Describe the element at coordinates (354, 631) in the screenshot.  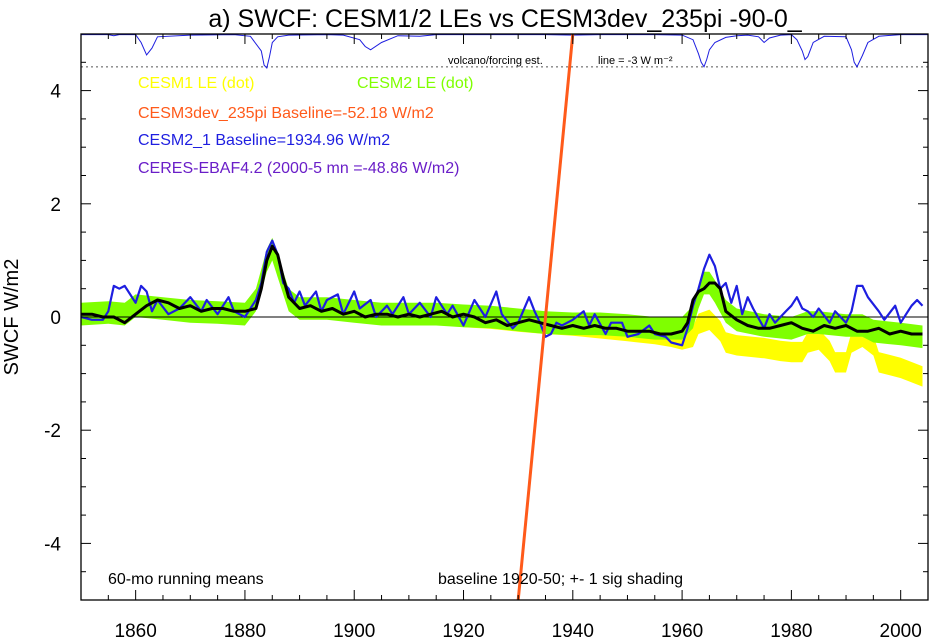
I see `x-tick-label: 1900` at that location.